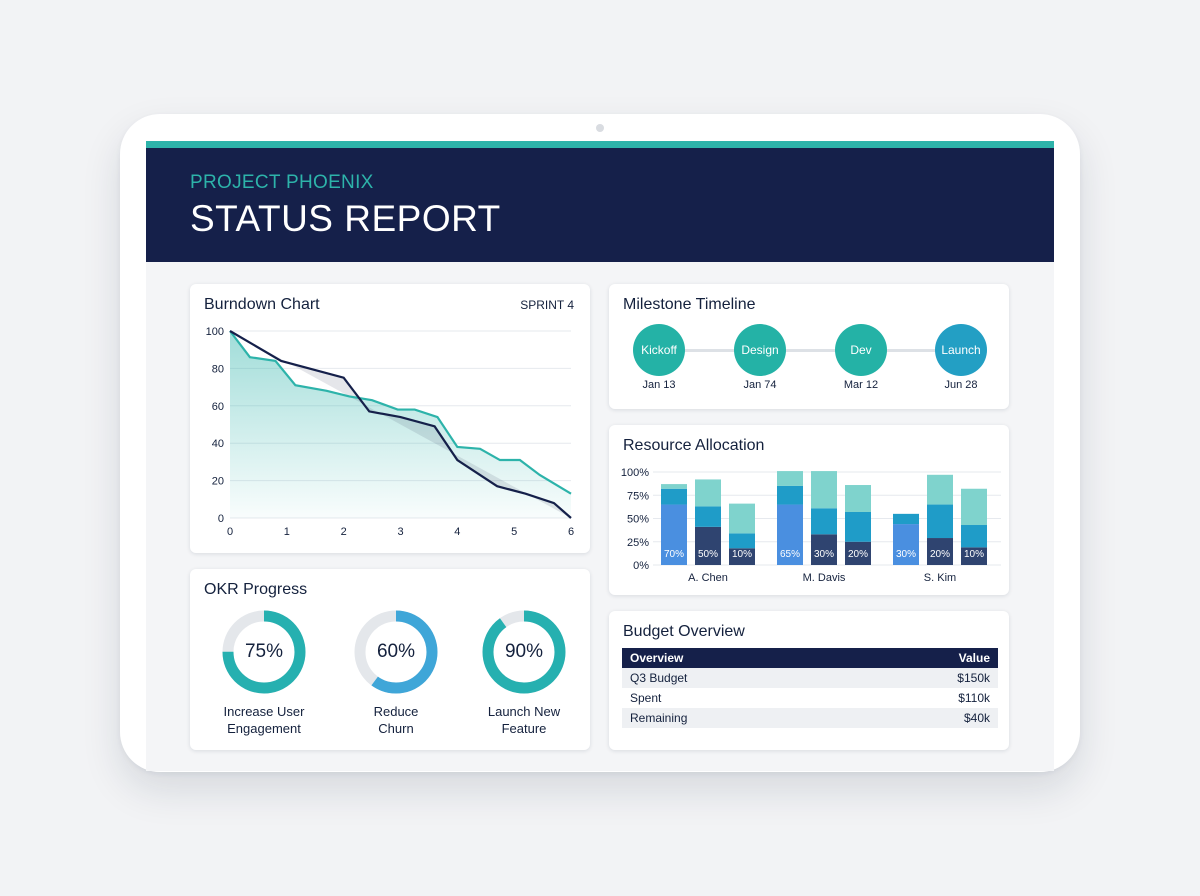  What do you see at coordinates (735, 658) in the screenshot?
I see `column-header: Overview` at bounding box center [735, 658].